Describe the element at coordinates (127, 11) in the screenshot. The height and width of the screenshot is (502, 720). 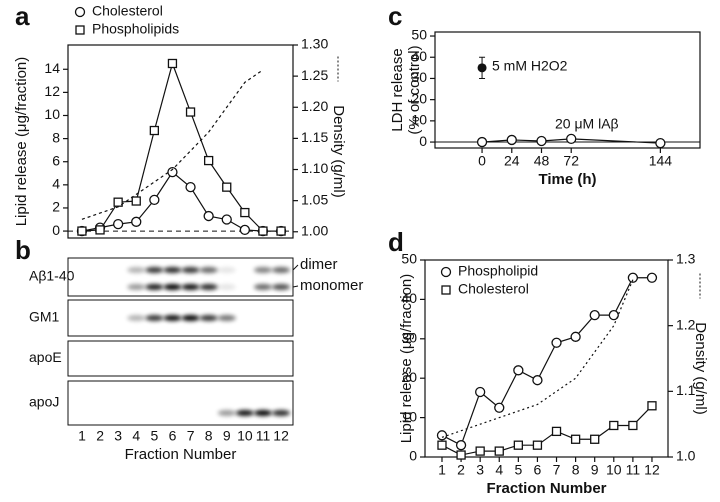
I see `legend-label: Cholesterol` at that location.